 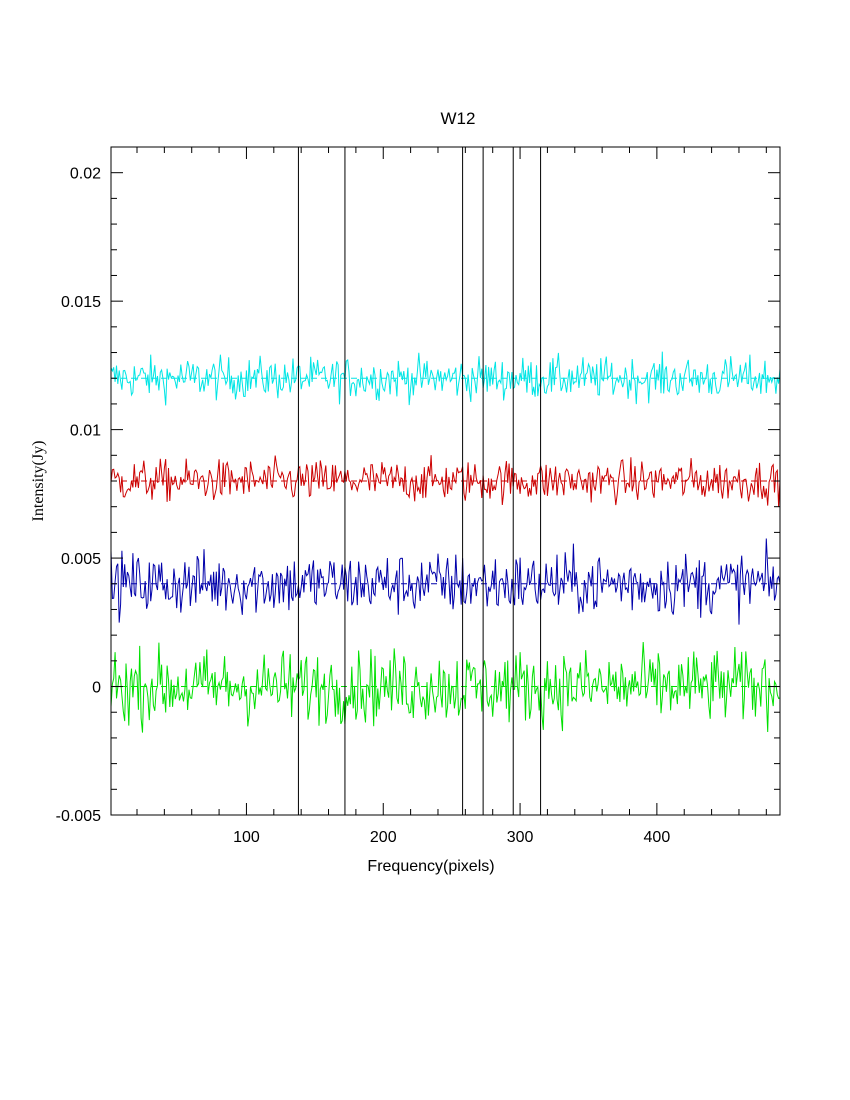 What do you see at coordinates (657, 837) in the screenshot?
I see `x-tick-label: 400` at bounding box center [657, 837].